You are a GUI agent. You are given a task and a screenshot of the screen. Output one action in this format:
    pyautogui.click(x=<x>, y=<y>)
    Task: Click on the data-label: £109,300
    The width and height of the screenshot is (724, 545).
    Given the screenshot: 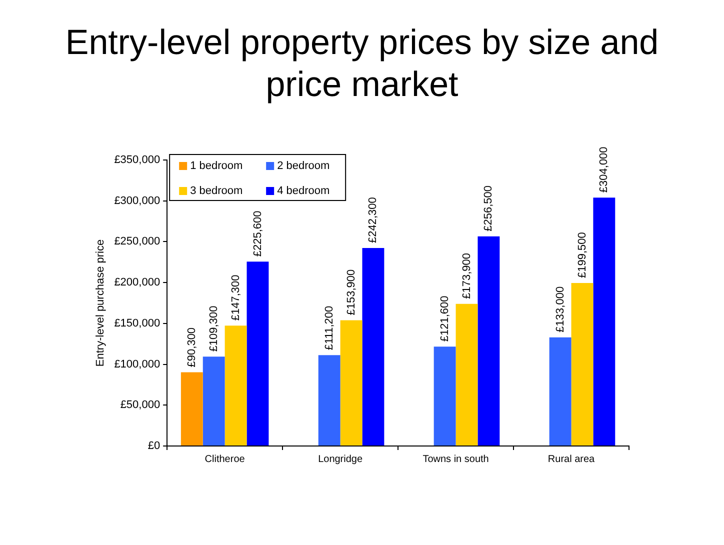 What is the action you would take?
    pyautogui.click(x=214, y=329)
    